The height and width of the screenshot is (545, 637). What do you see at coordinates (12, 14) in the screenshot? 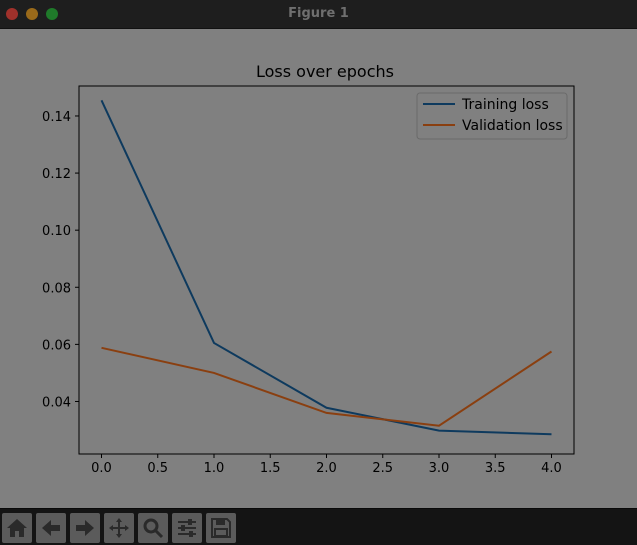
I see `close-window-button` at bounding box center [12, 14].